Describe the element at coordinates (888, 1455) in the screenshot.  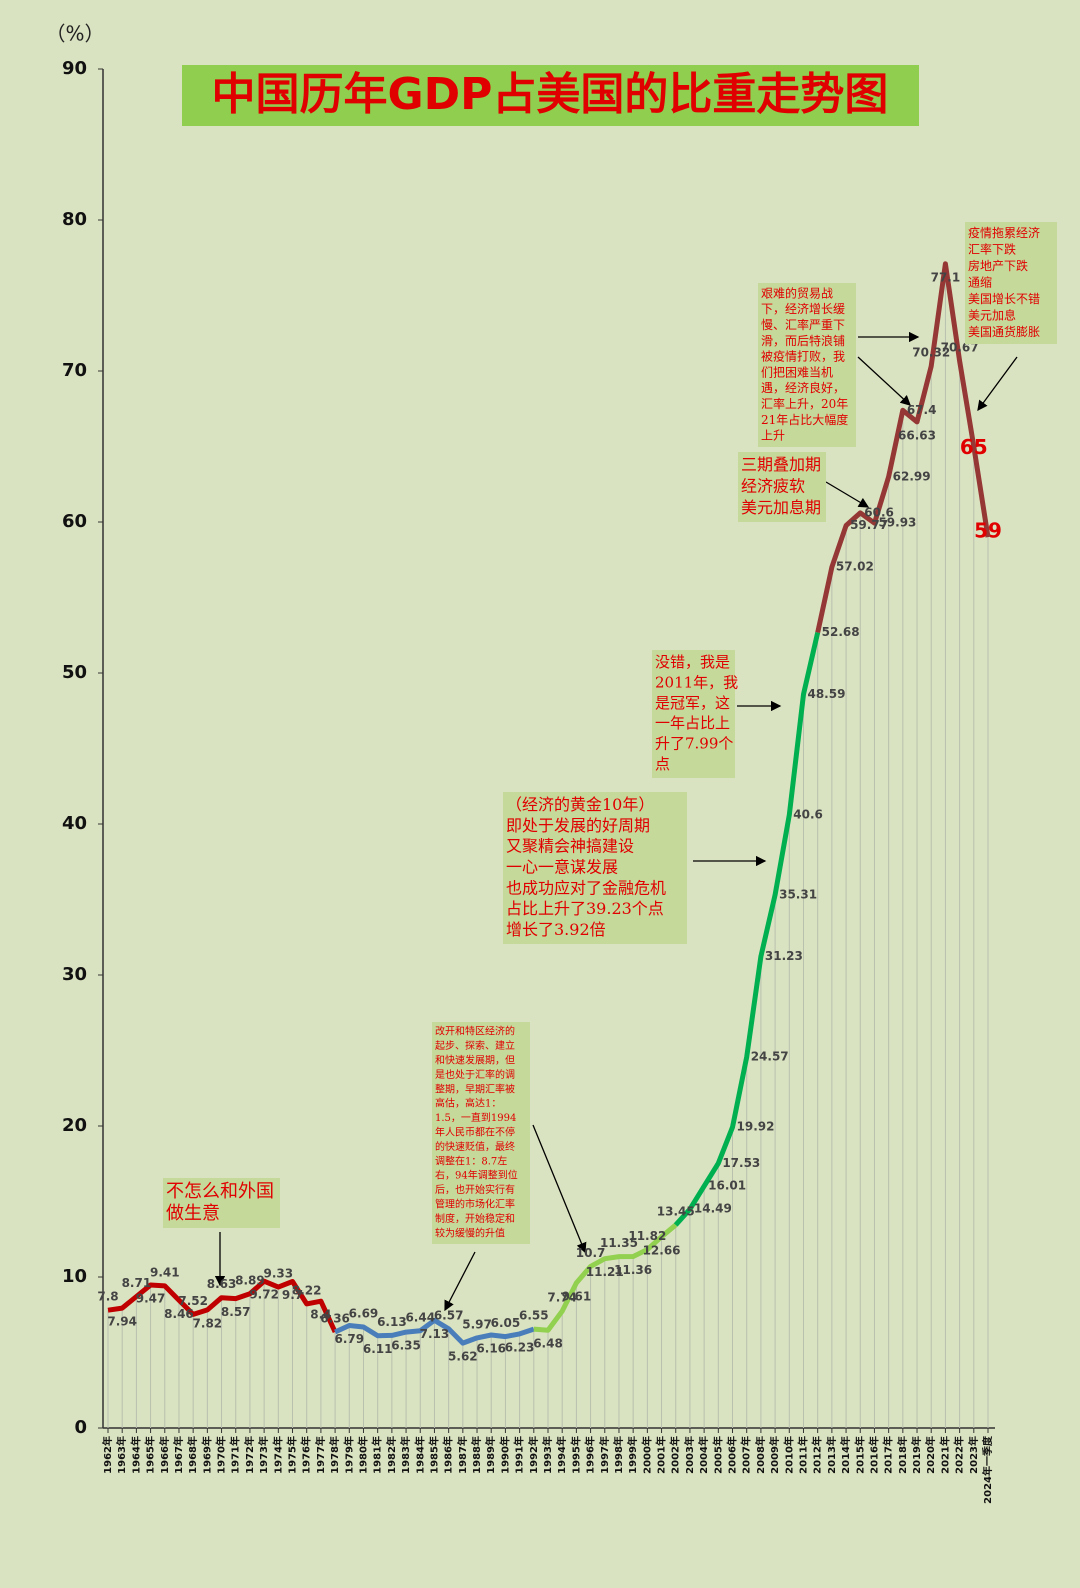
I see `x-tick-label: 2017年` at that location.